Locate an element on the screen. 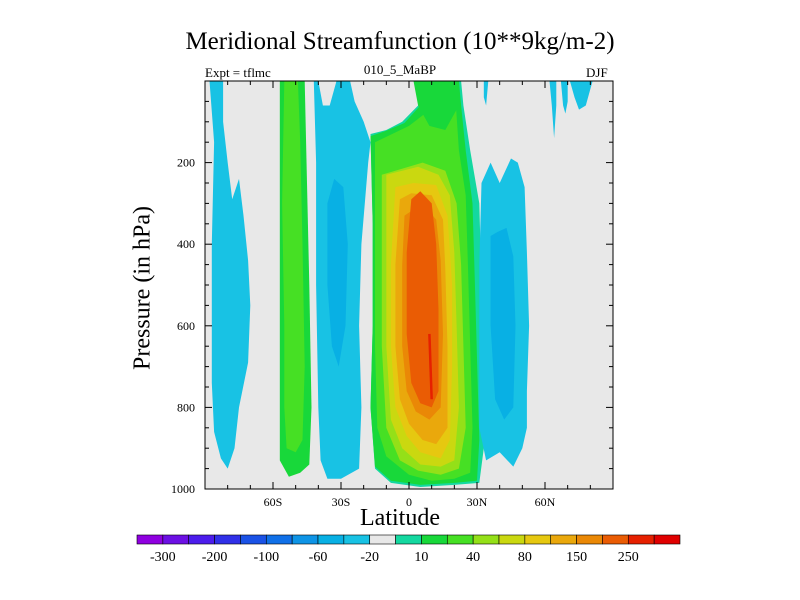  x-tick-label: 30N is located at coordinates (477, 502).